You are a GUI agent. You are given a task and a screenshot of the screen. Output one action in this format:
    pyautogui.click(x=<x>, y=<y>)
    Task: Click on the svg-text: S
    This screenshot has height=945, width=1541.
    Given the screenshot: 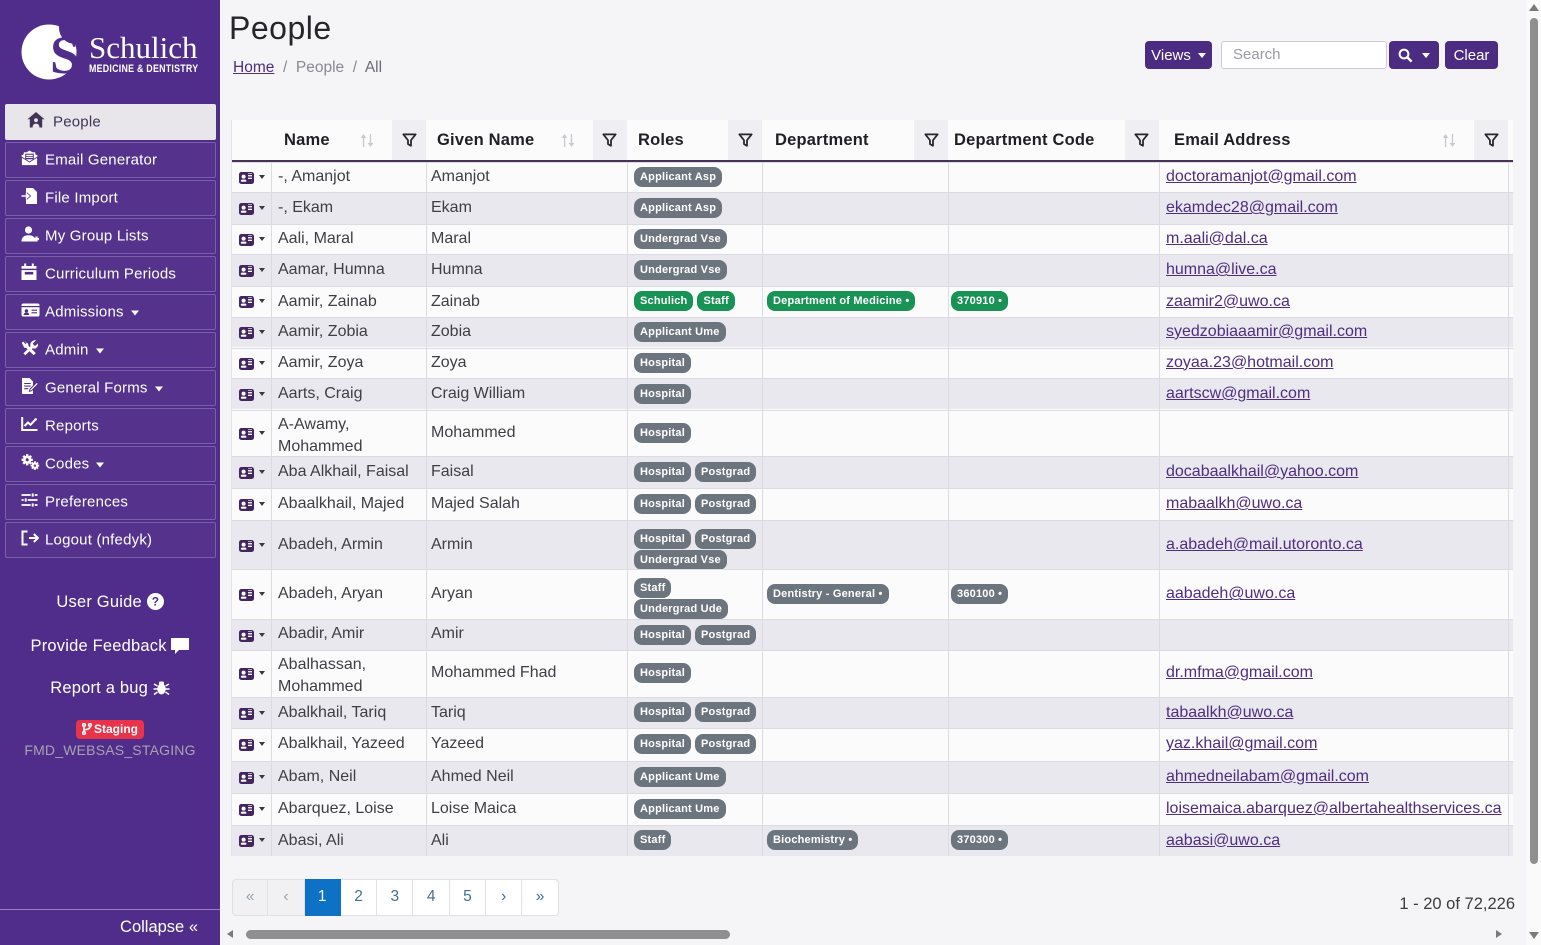 What is the action you would take?
    pyautogui.click(x=65, y=53)
    